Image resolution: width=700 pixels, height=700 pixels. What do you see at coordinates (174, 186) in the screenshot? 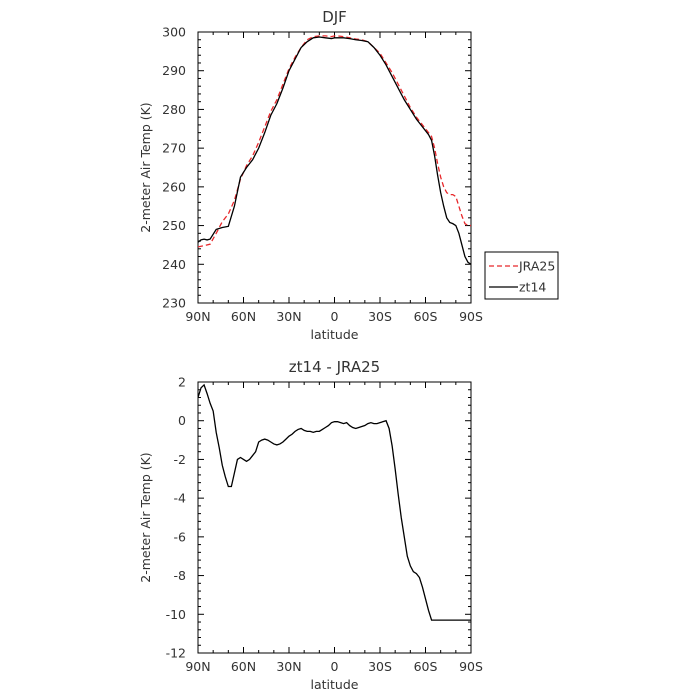
I see `y-tick-label: 260` at bounding box center [174, 186].